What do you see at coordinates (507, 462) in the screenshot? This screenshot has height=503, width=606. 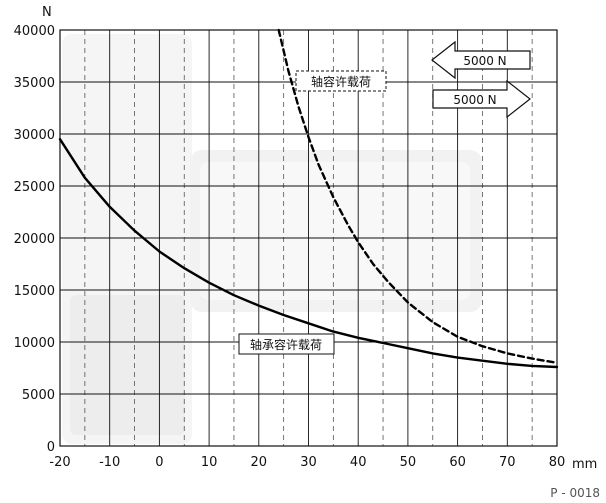 I see `x-tick-label: 70` at bounding box center [507, 462].